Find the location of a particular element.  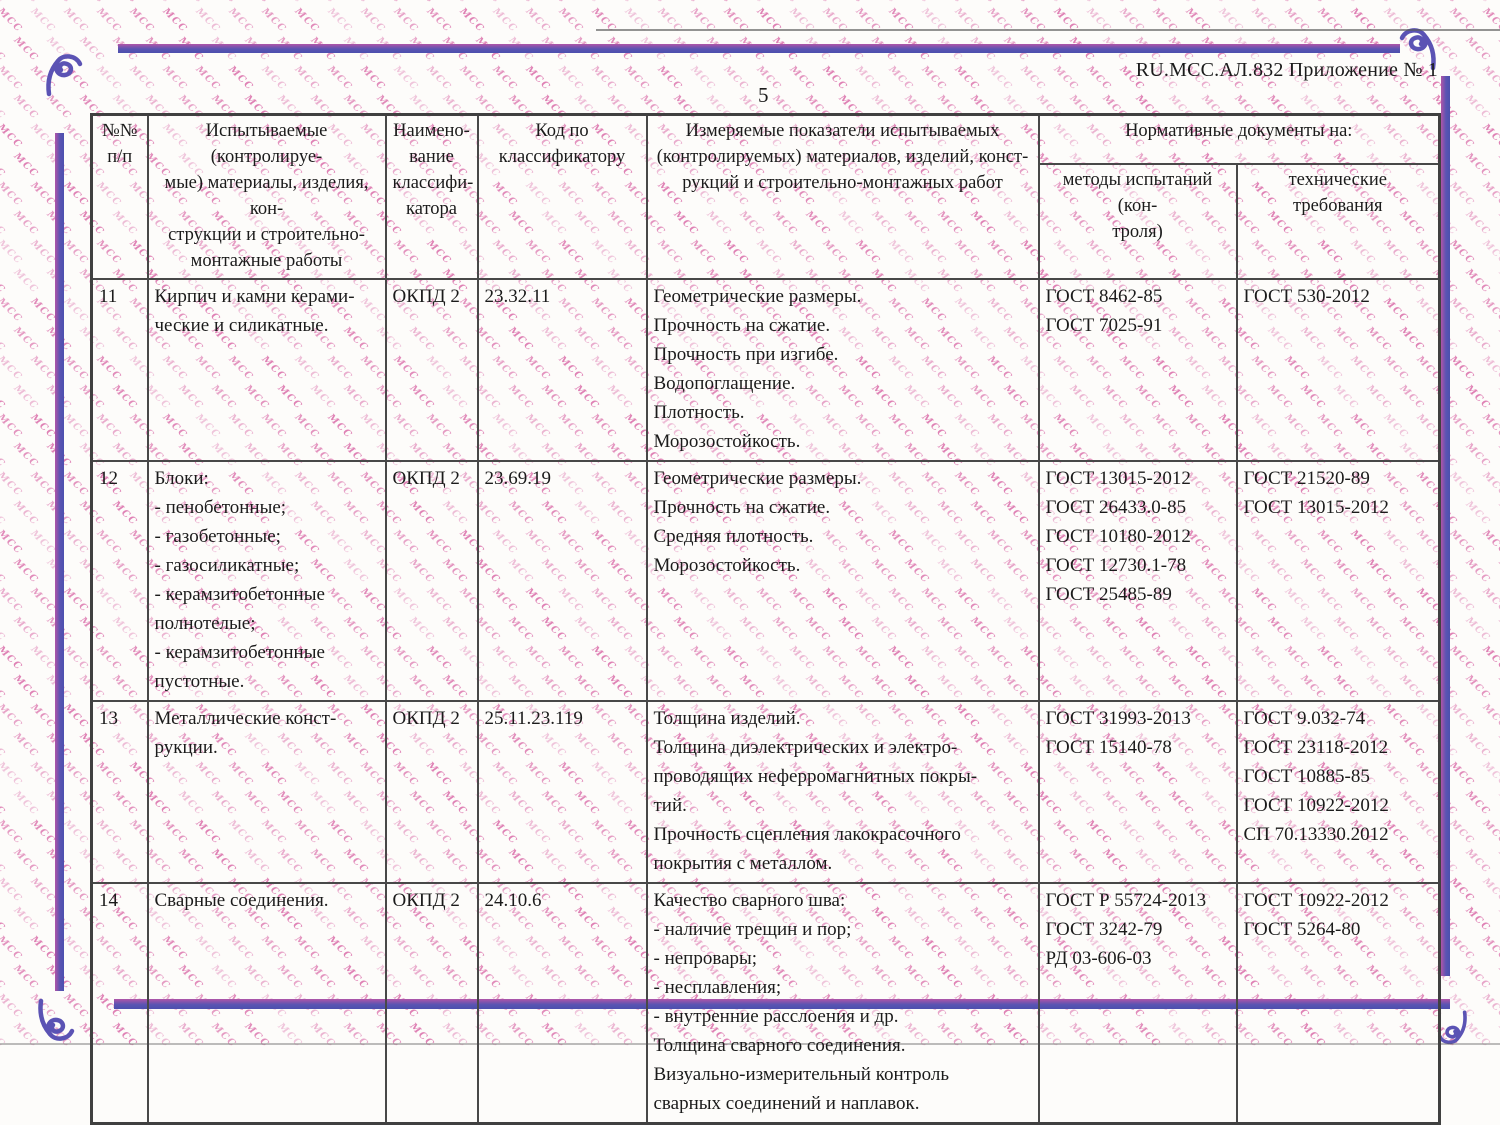

cell-code: 24.10.6 is located at coordinates (562, 1003).